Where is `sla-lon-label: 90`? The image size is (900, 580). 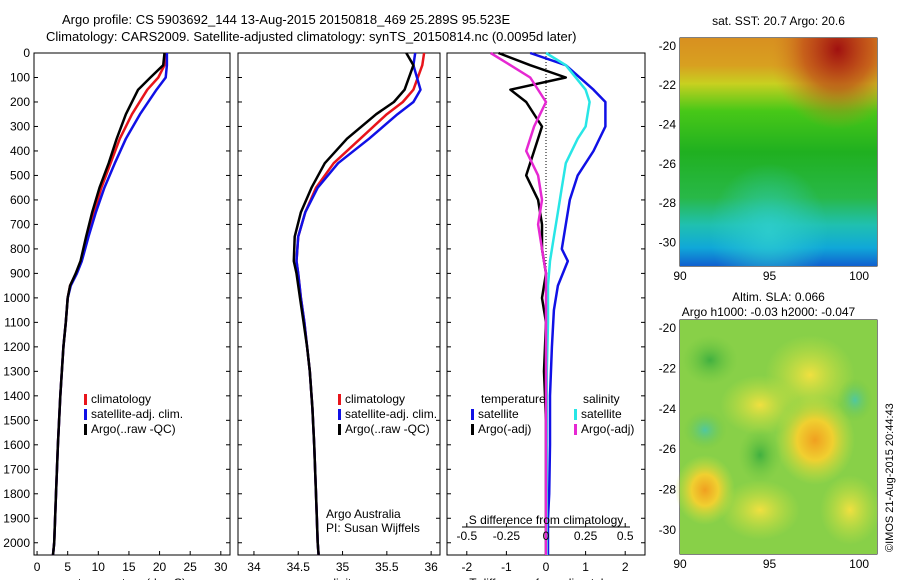
sla-lon-label: 90 is located at coordinates (680, 564).